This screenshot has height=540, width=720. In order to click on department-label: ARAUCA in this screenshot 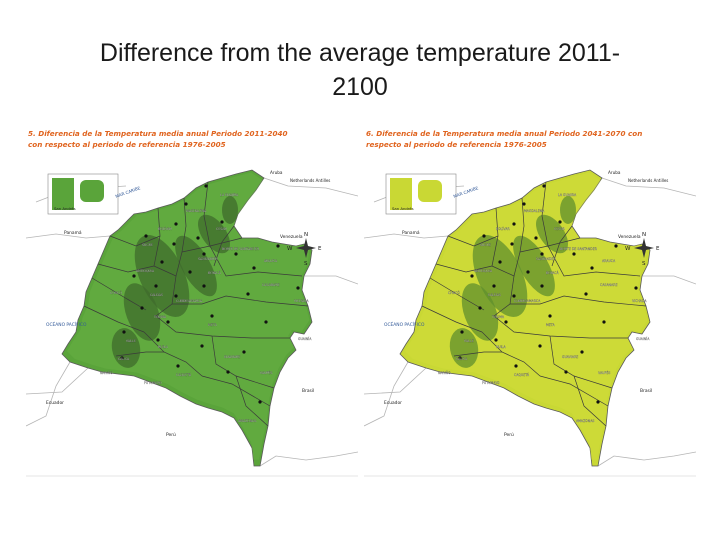, I will do `click(271, 261)`.